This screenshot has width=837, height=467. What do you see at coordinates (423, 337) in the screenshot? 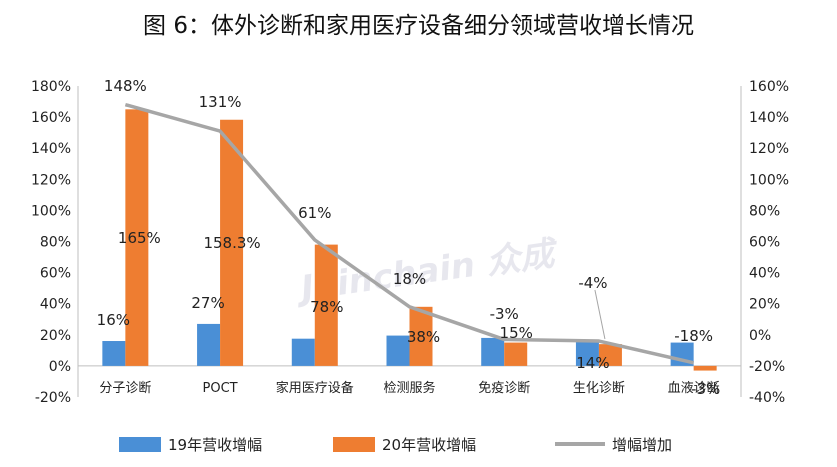
I see `label-20: 38%` at bounding box center [423, 337].